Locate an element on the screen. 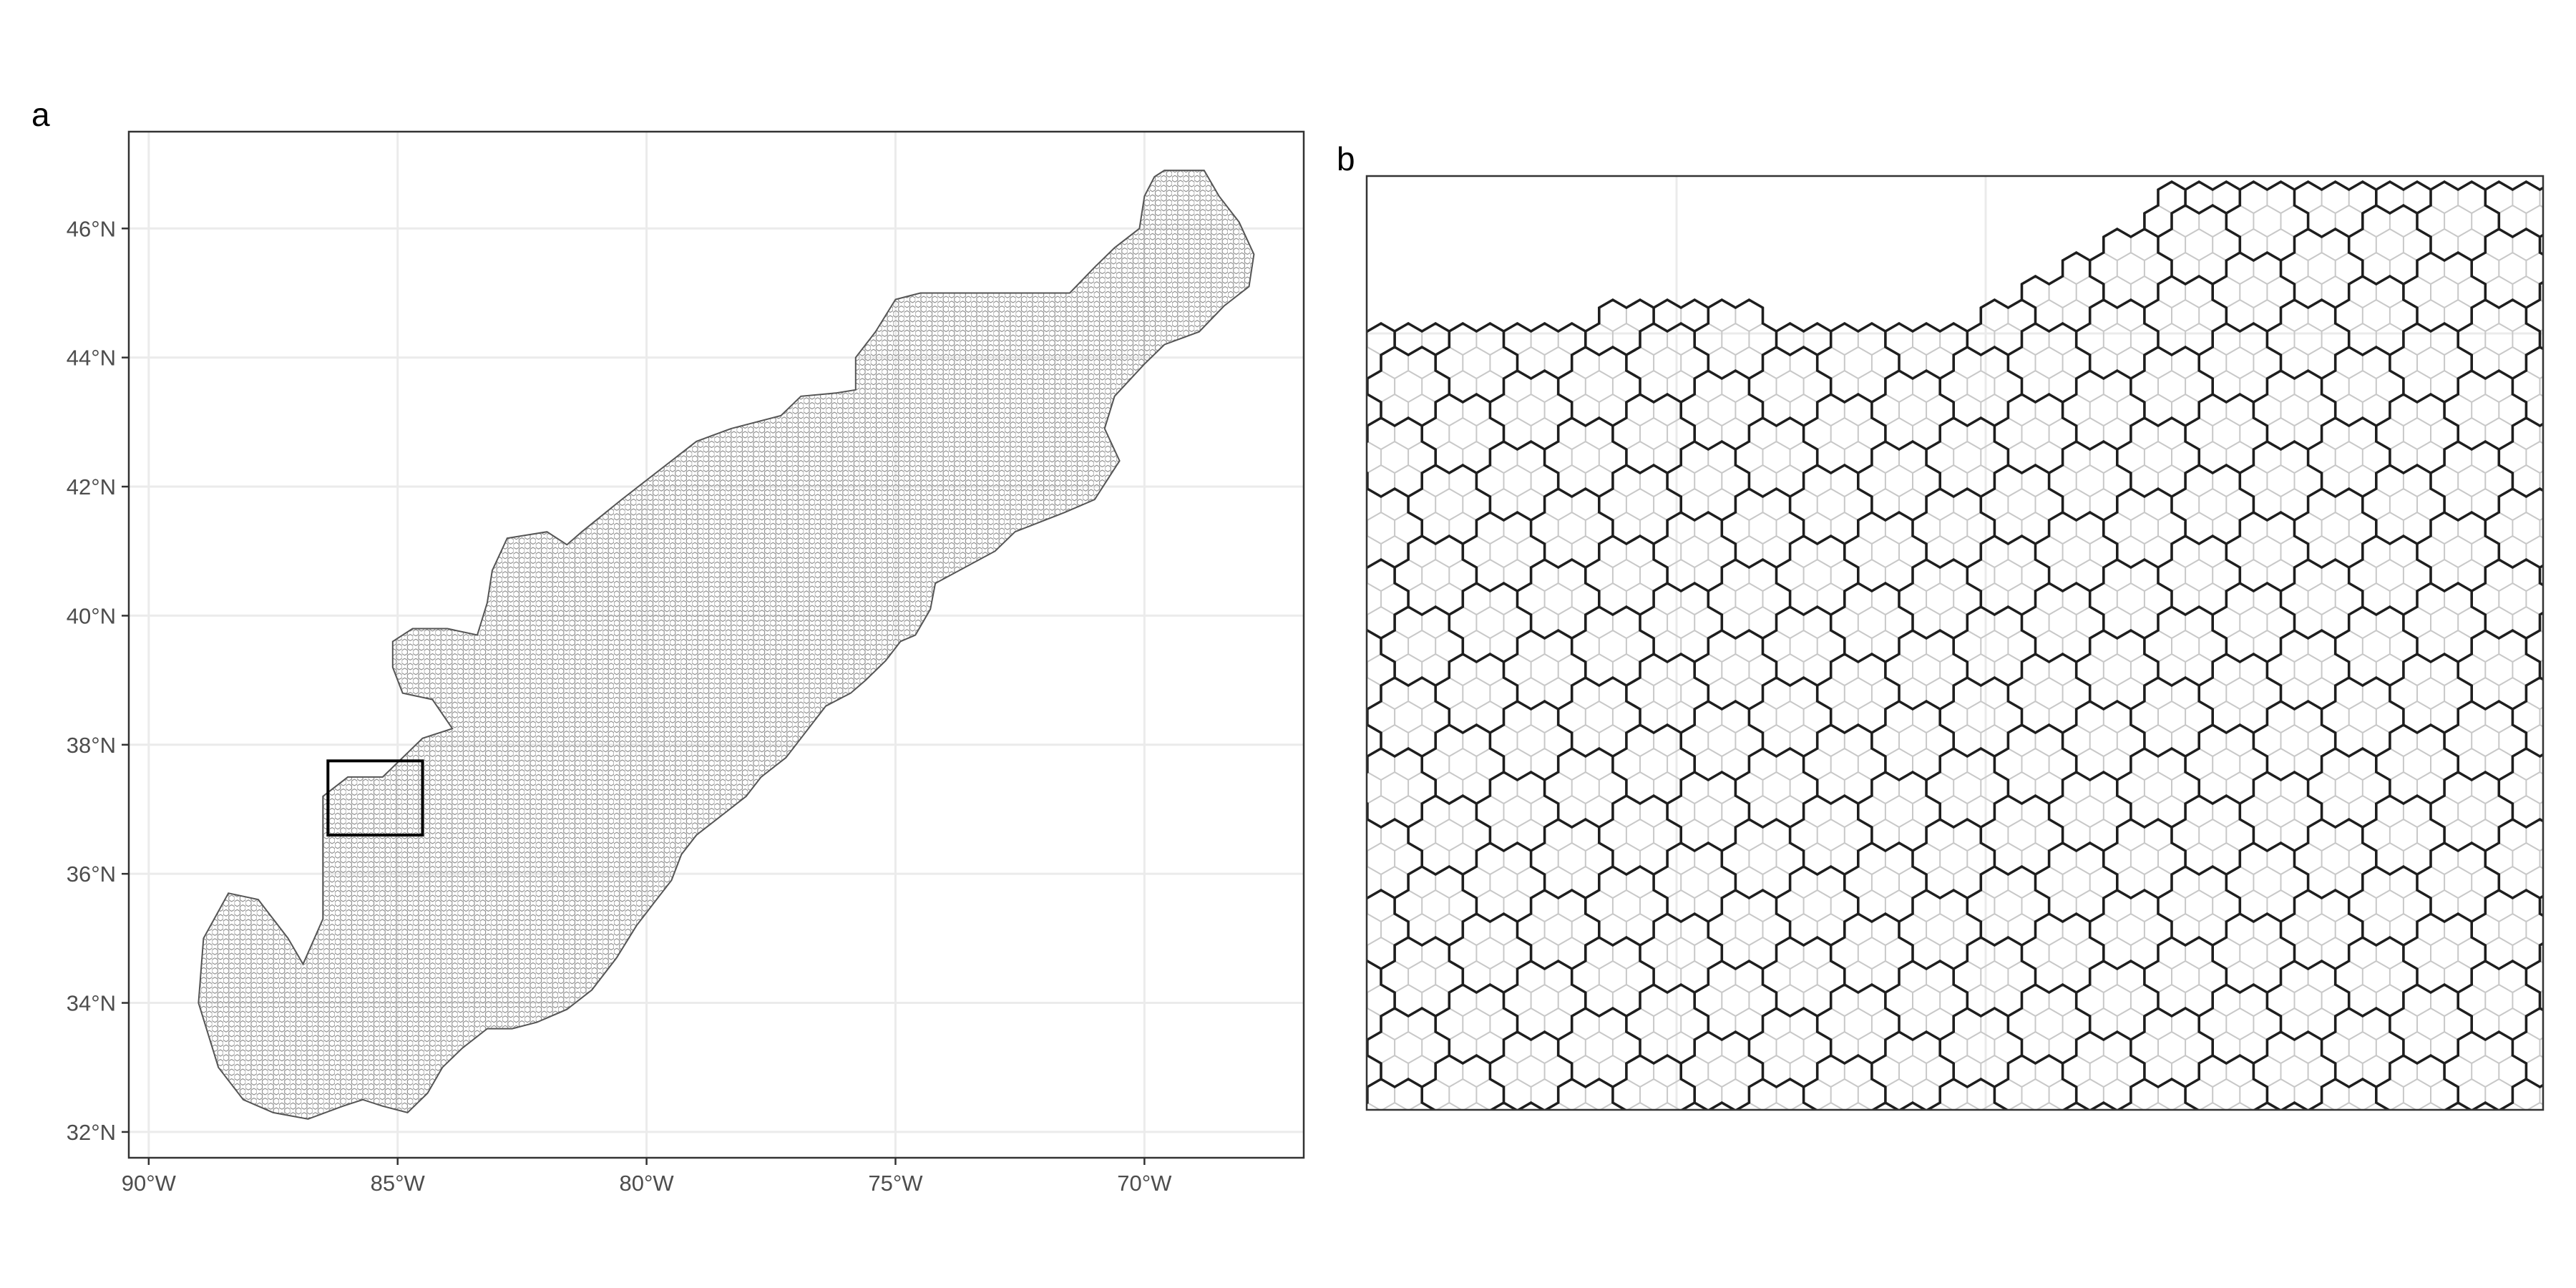  y-tick-label: 32°N is located at coordinates (91, 1132).